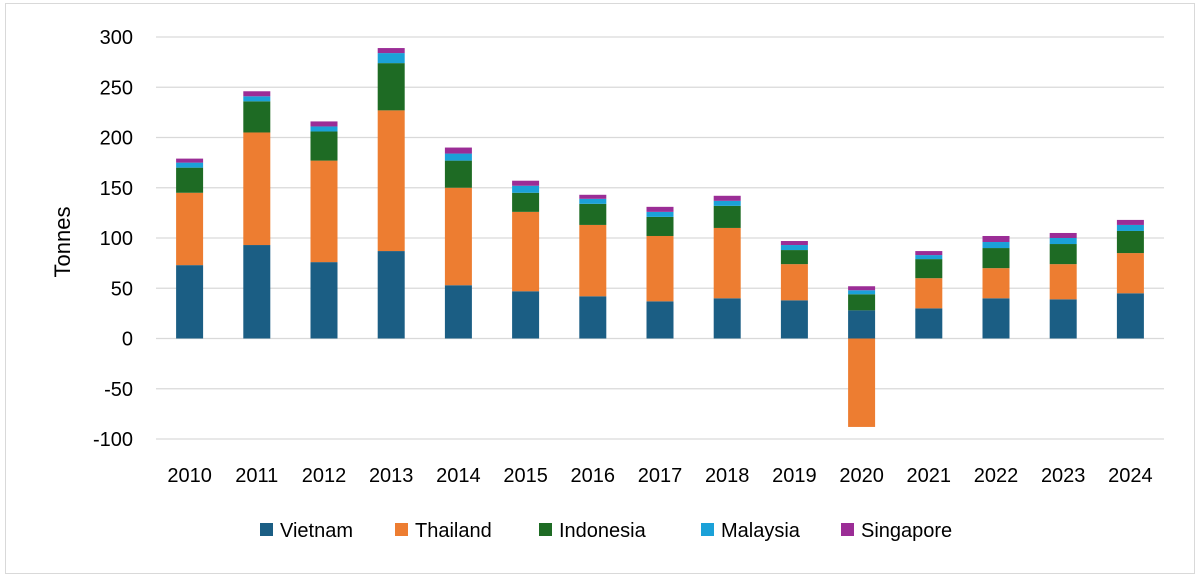  I want to click on bar-malaysia-2019, so click(794, 248).